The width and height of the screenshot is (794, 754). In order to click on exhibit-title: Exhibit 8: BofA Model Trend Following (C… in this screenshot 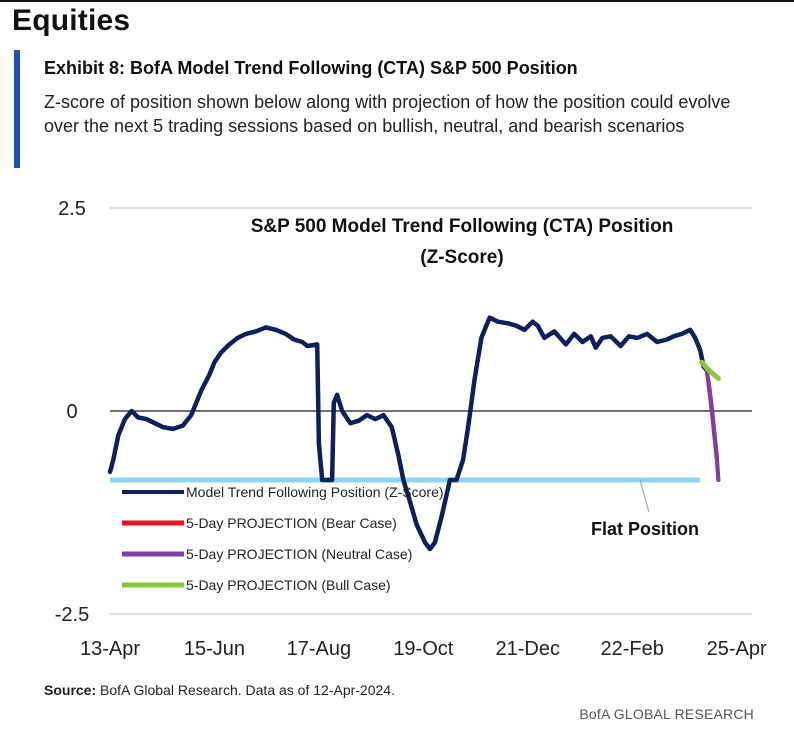, I will do `click(311, 68)`.